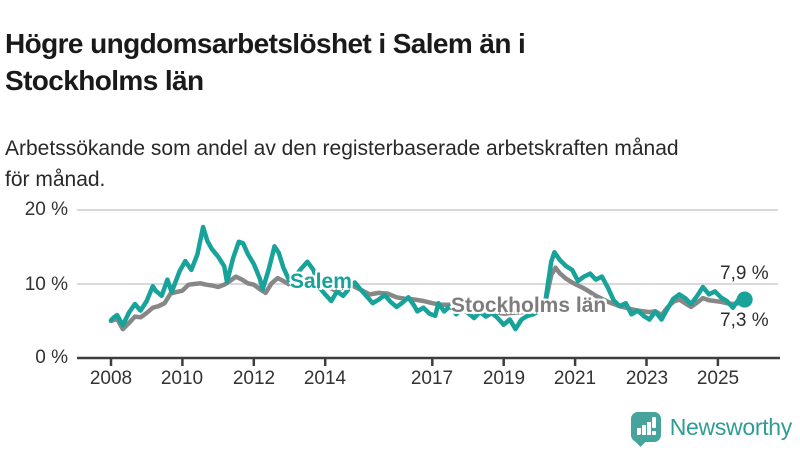 The image size is (800, 450). What do you see at coordinates (46, 284) in the screenshot?
I see `y-axis-label-10: 10 %` at bounding box center [46, 284].